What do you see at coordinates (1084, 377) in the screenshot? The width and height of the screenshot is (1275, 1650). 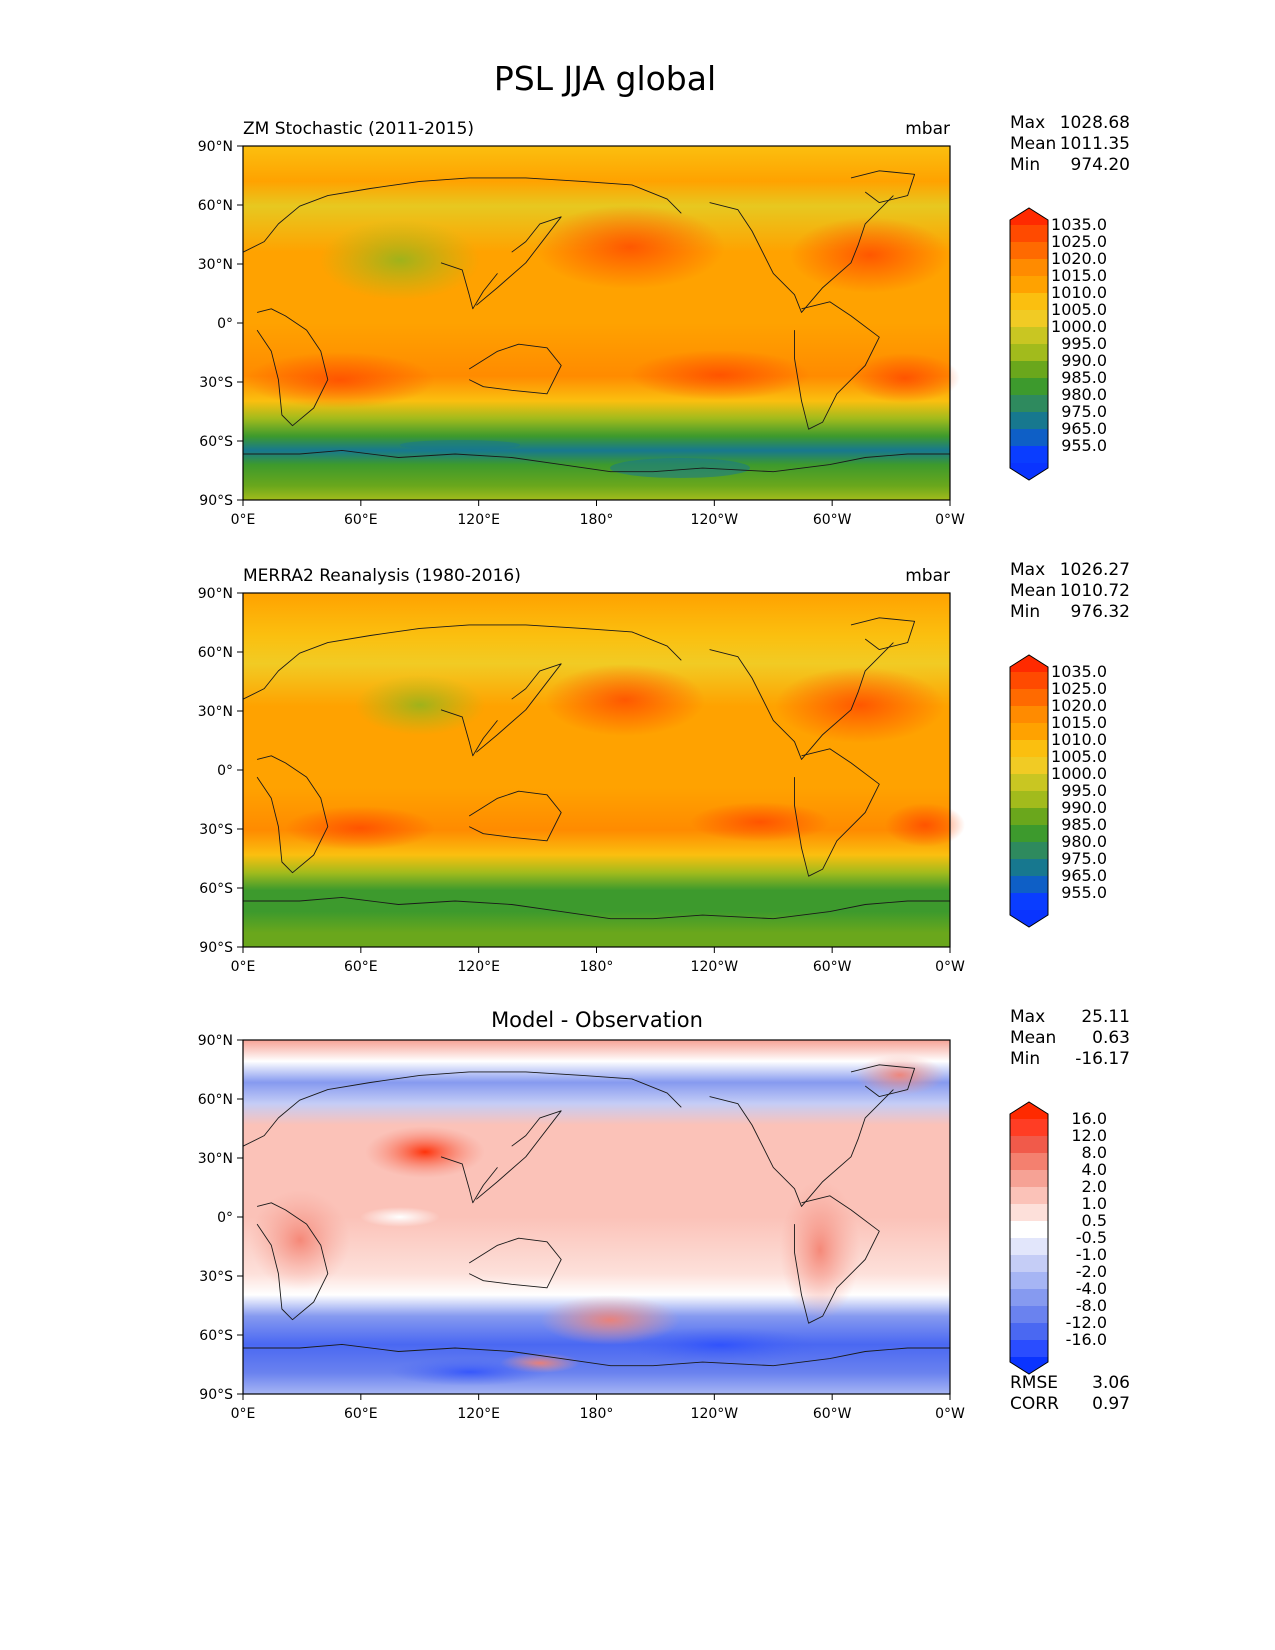 I see `colorbar-label: 985.0` at bounding box center [1084, 377].